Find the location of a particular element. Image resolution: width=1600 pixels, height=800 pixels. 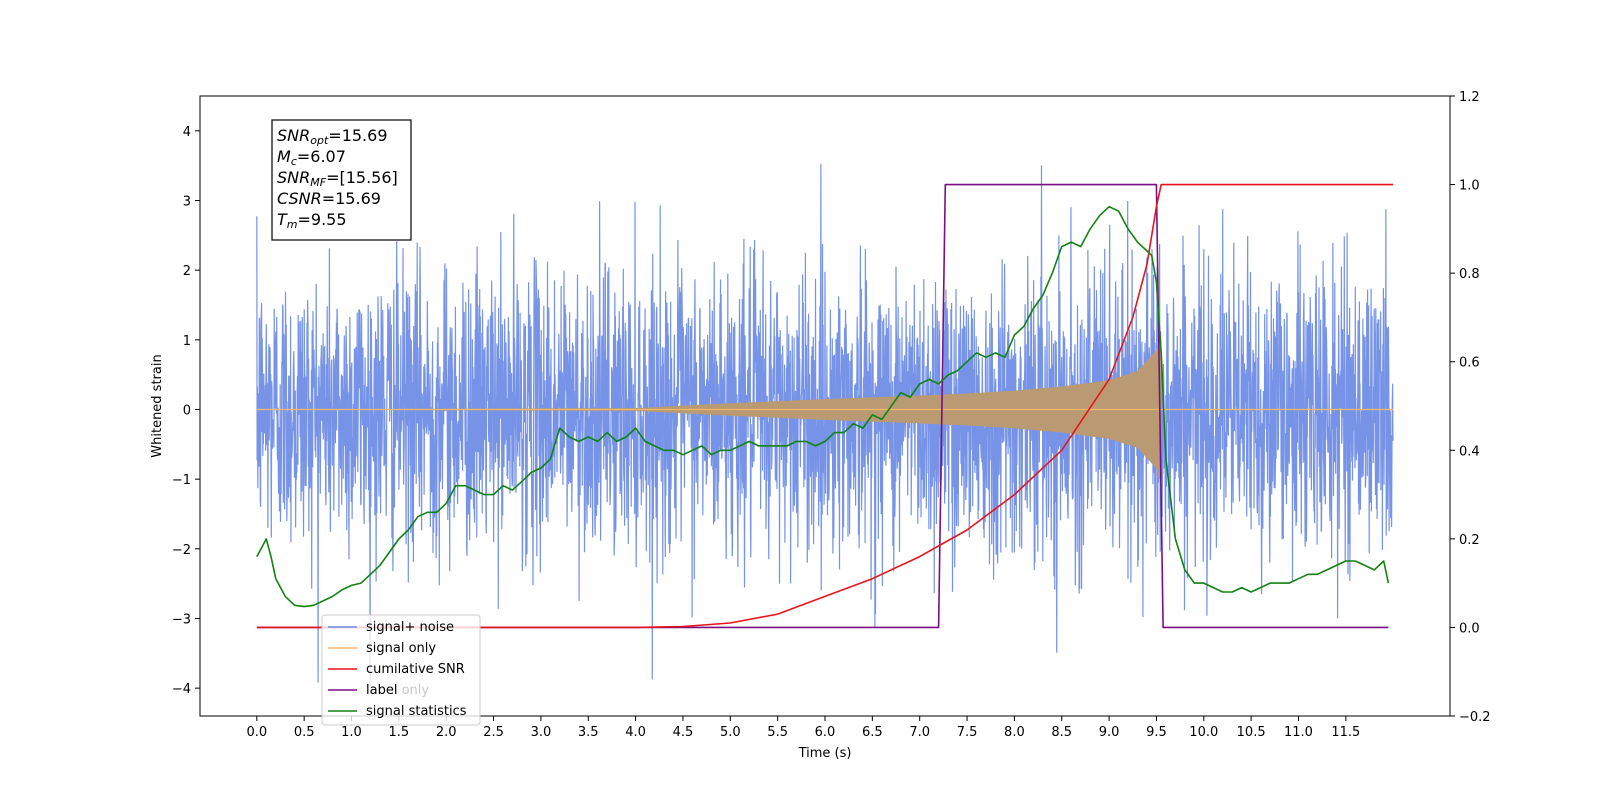

x-tick-label: 10.5 is located at coordinates (1251, 732).